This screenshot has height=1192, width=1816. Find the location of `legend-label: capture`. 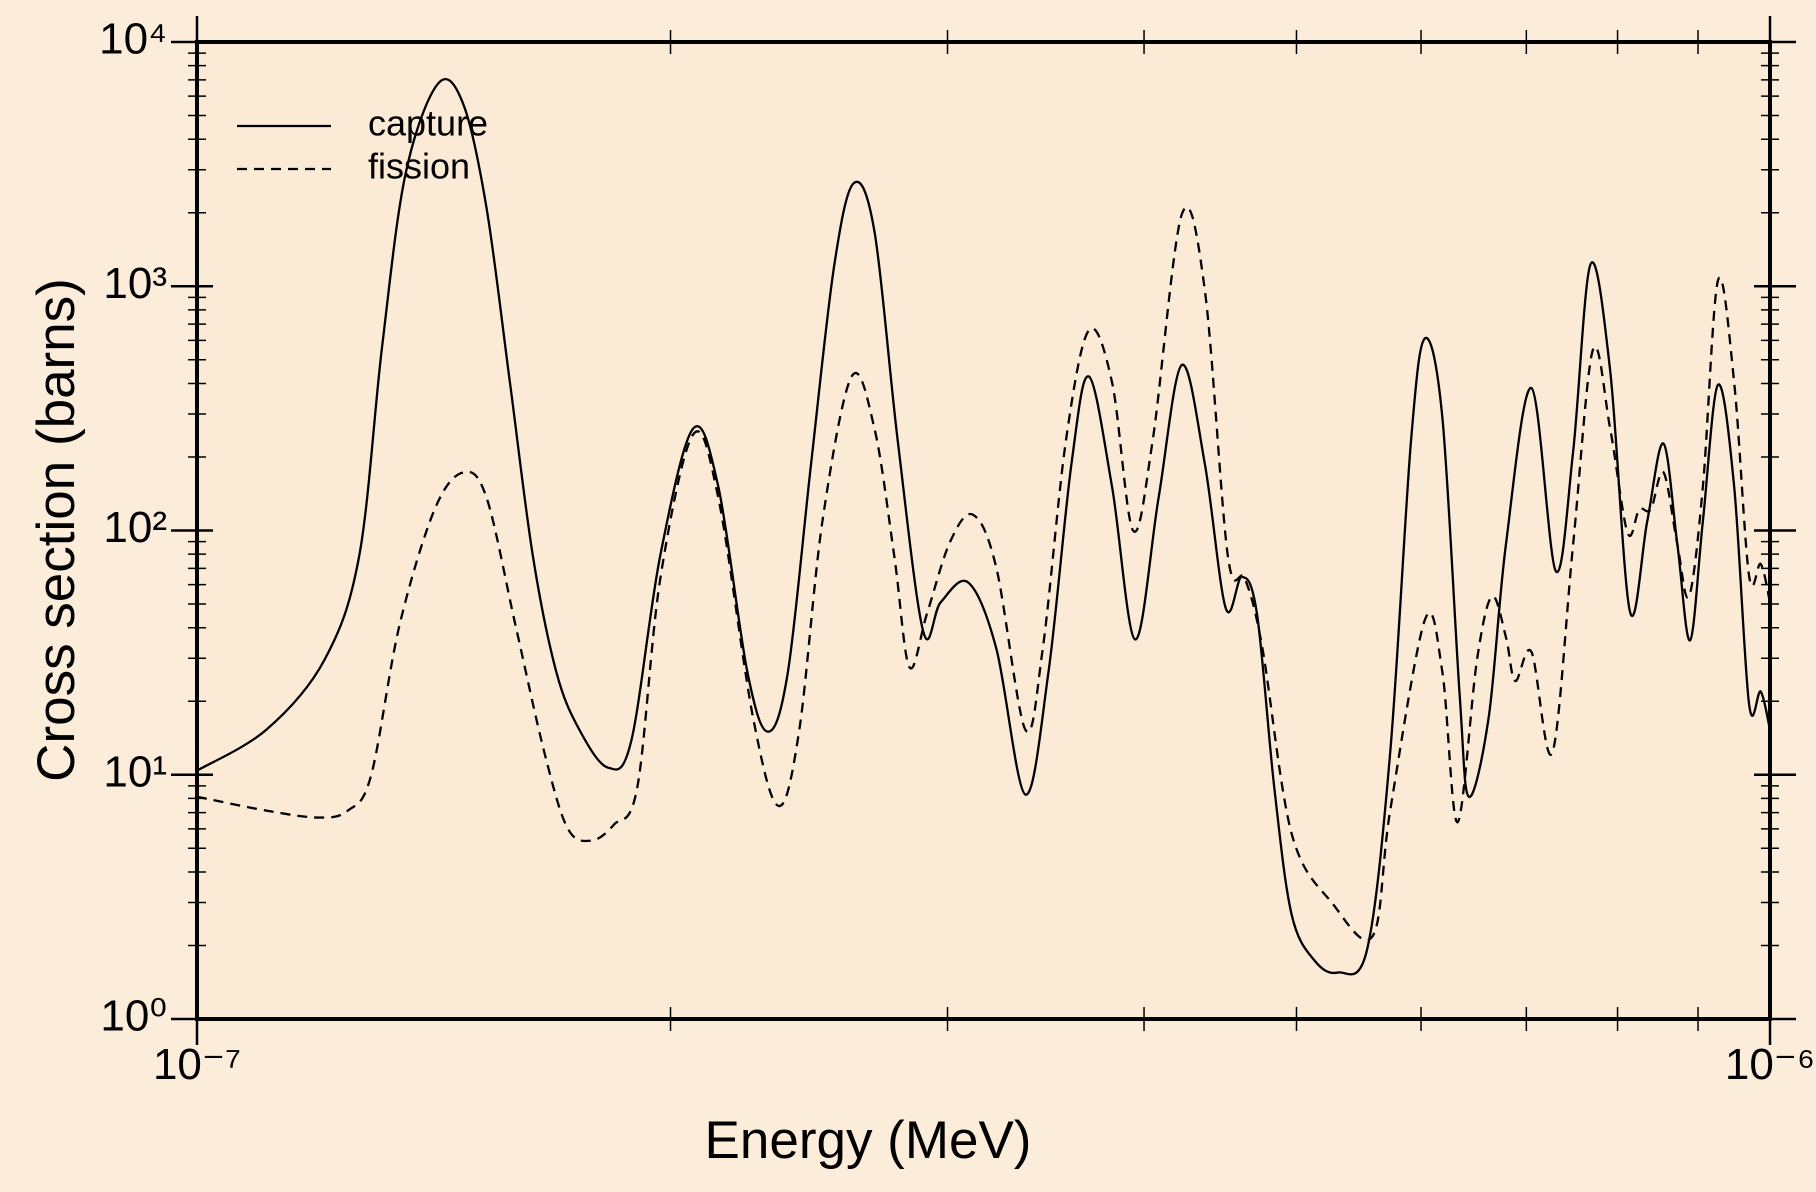

legend-label: capture is located at coordinates (428, 123).